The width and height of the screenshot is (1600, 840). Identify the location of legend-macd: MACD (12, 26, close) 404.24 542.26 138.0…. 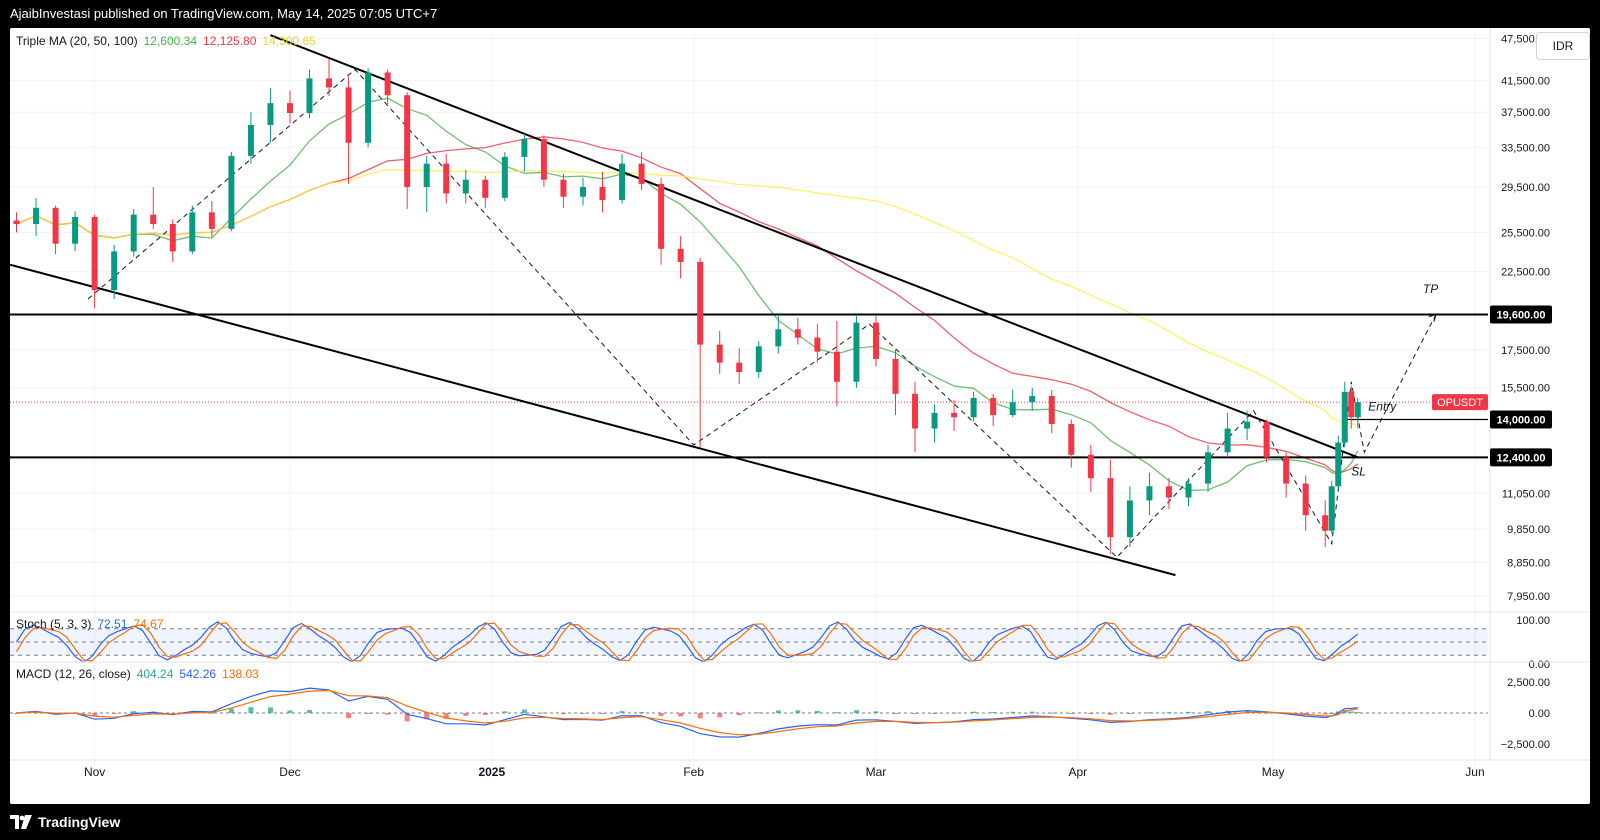
(137, 674).